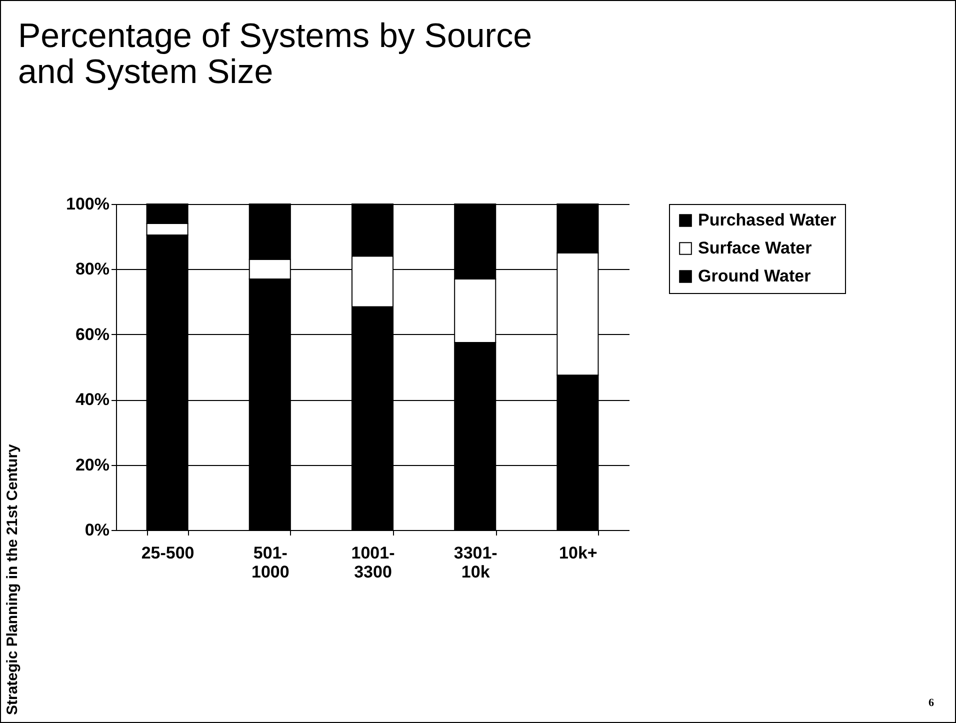 The image size is (956, 723). I want to click on text: 6, so click(931, 703).